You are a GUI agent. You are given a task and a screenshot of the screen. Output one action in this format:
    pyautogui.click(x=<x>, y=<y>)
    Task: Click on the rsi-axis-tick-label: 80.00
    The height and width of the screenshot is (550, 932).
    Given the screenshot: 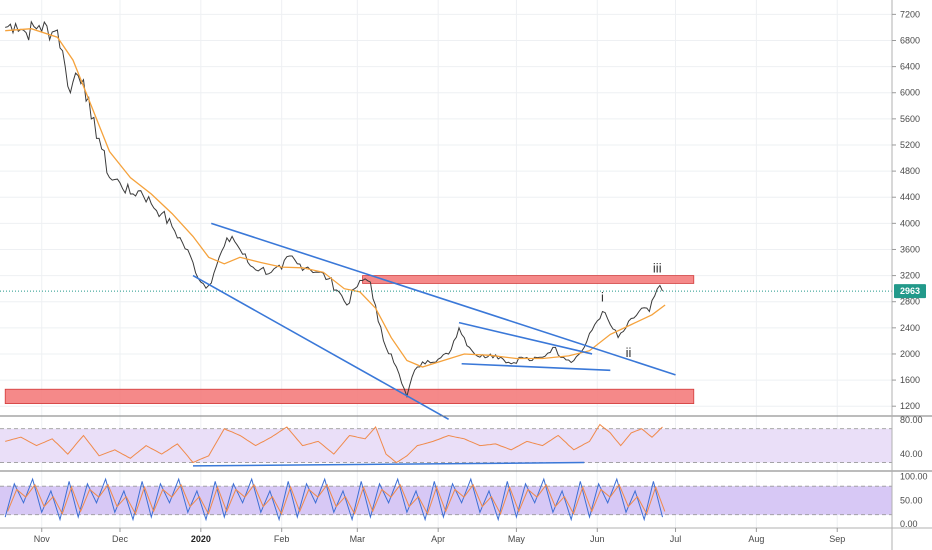 What is the action you would take?
    pyautogui.click(x=911, y=420)
    